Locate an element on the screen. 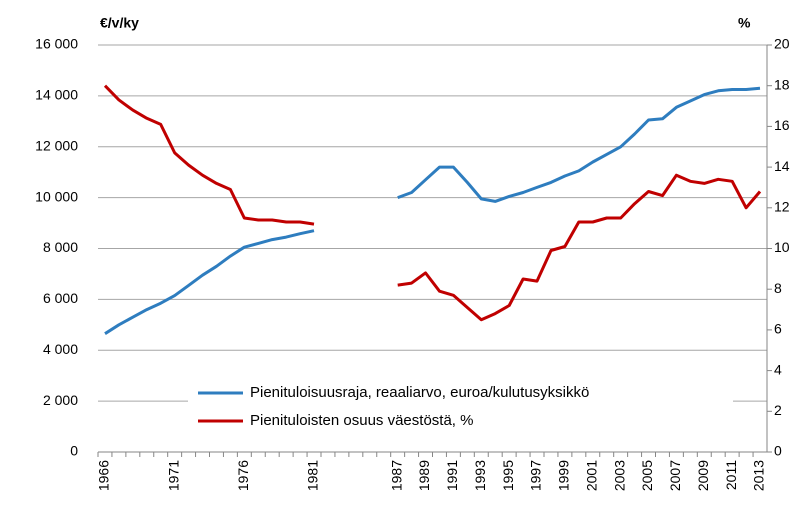  x-tick-label: 1976 is located at coordinates (243, 475).